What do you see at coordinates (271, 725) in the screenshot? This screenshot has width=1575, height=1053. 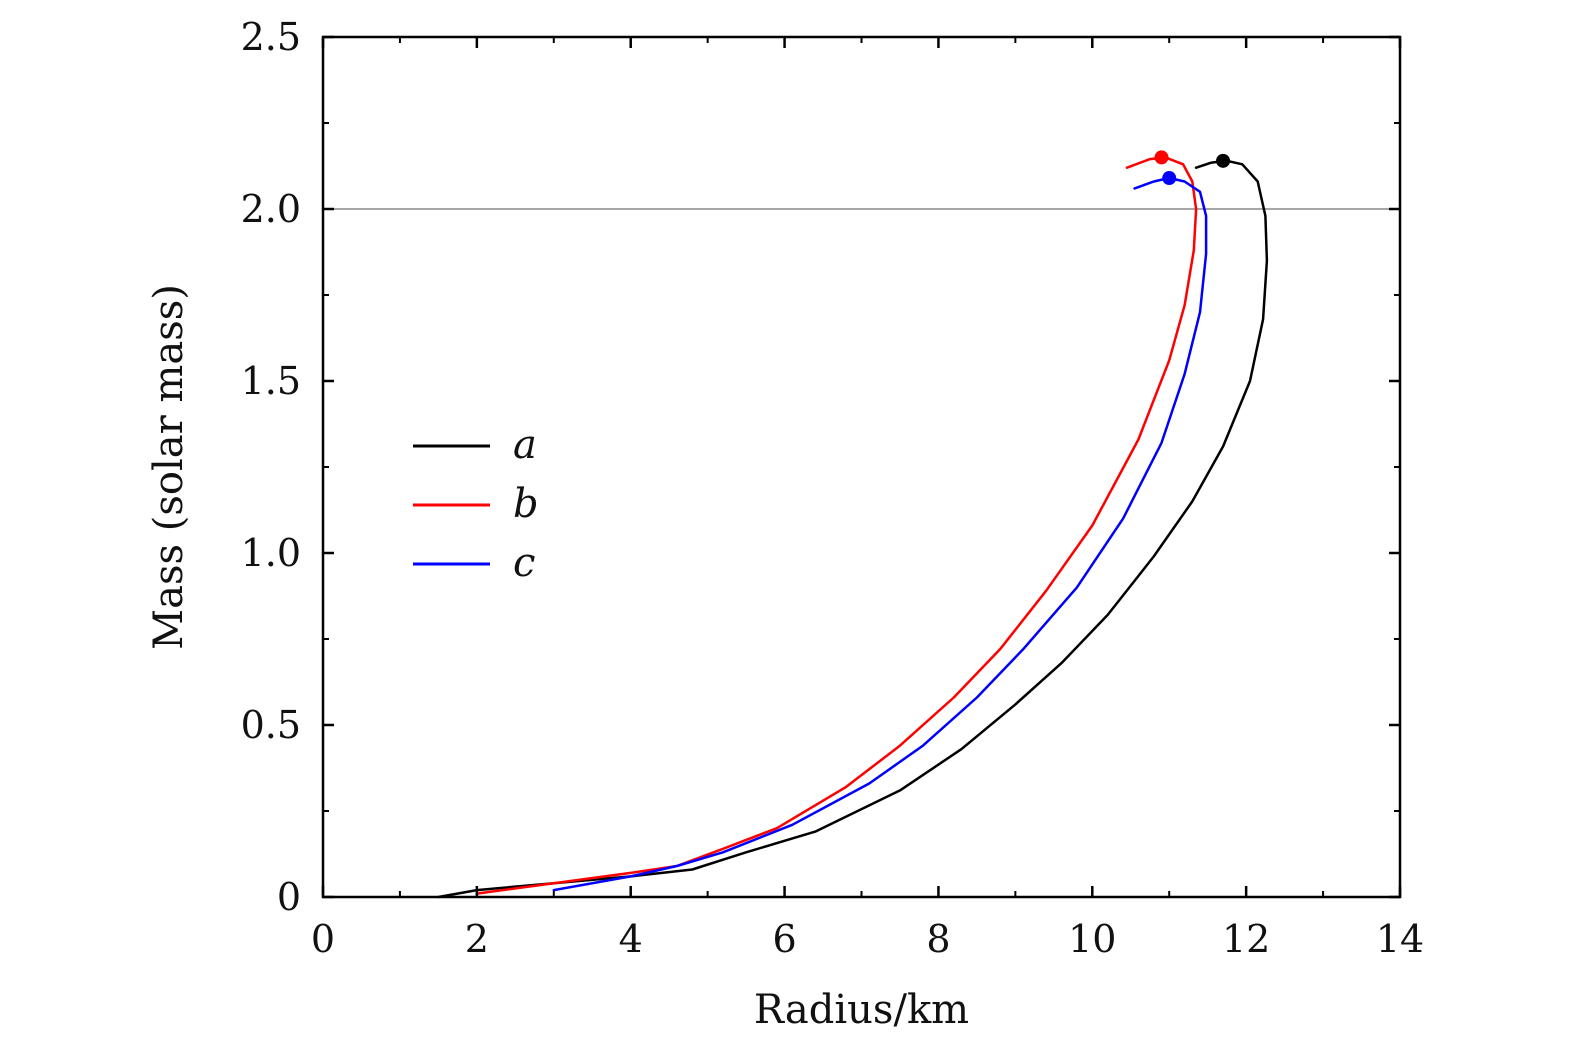 I see `y-tick-label: 0.5` at bounding box center [271, 725].